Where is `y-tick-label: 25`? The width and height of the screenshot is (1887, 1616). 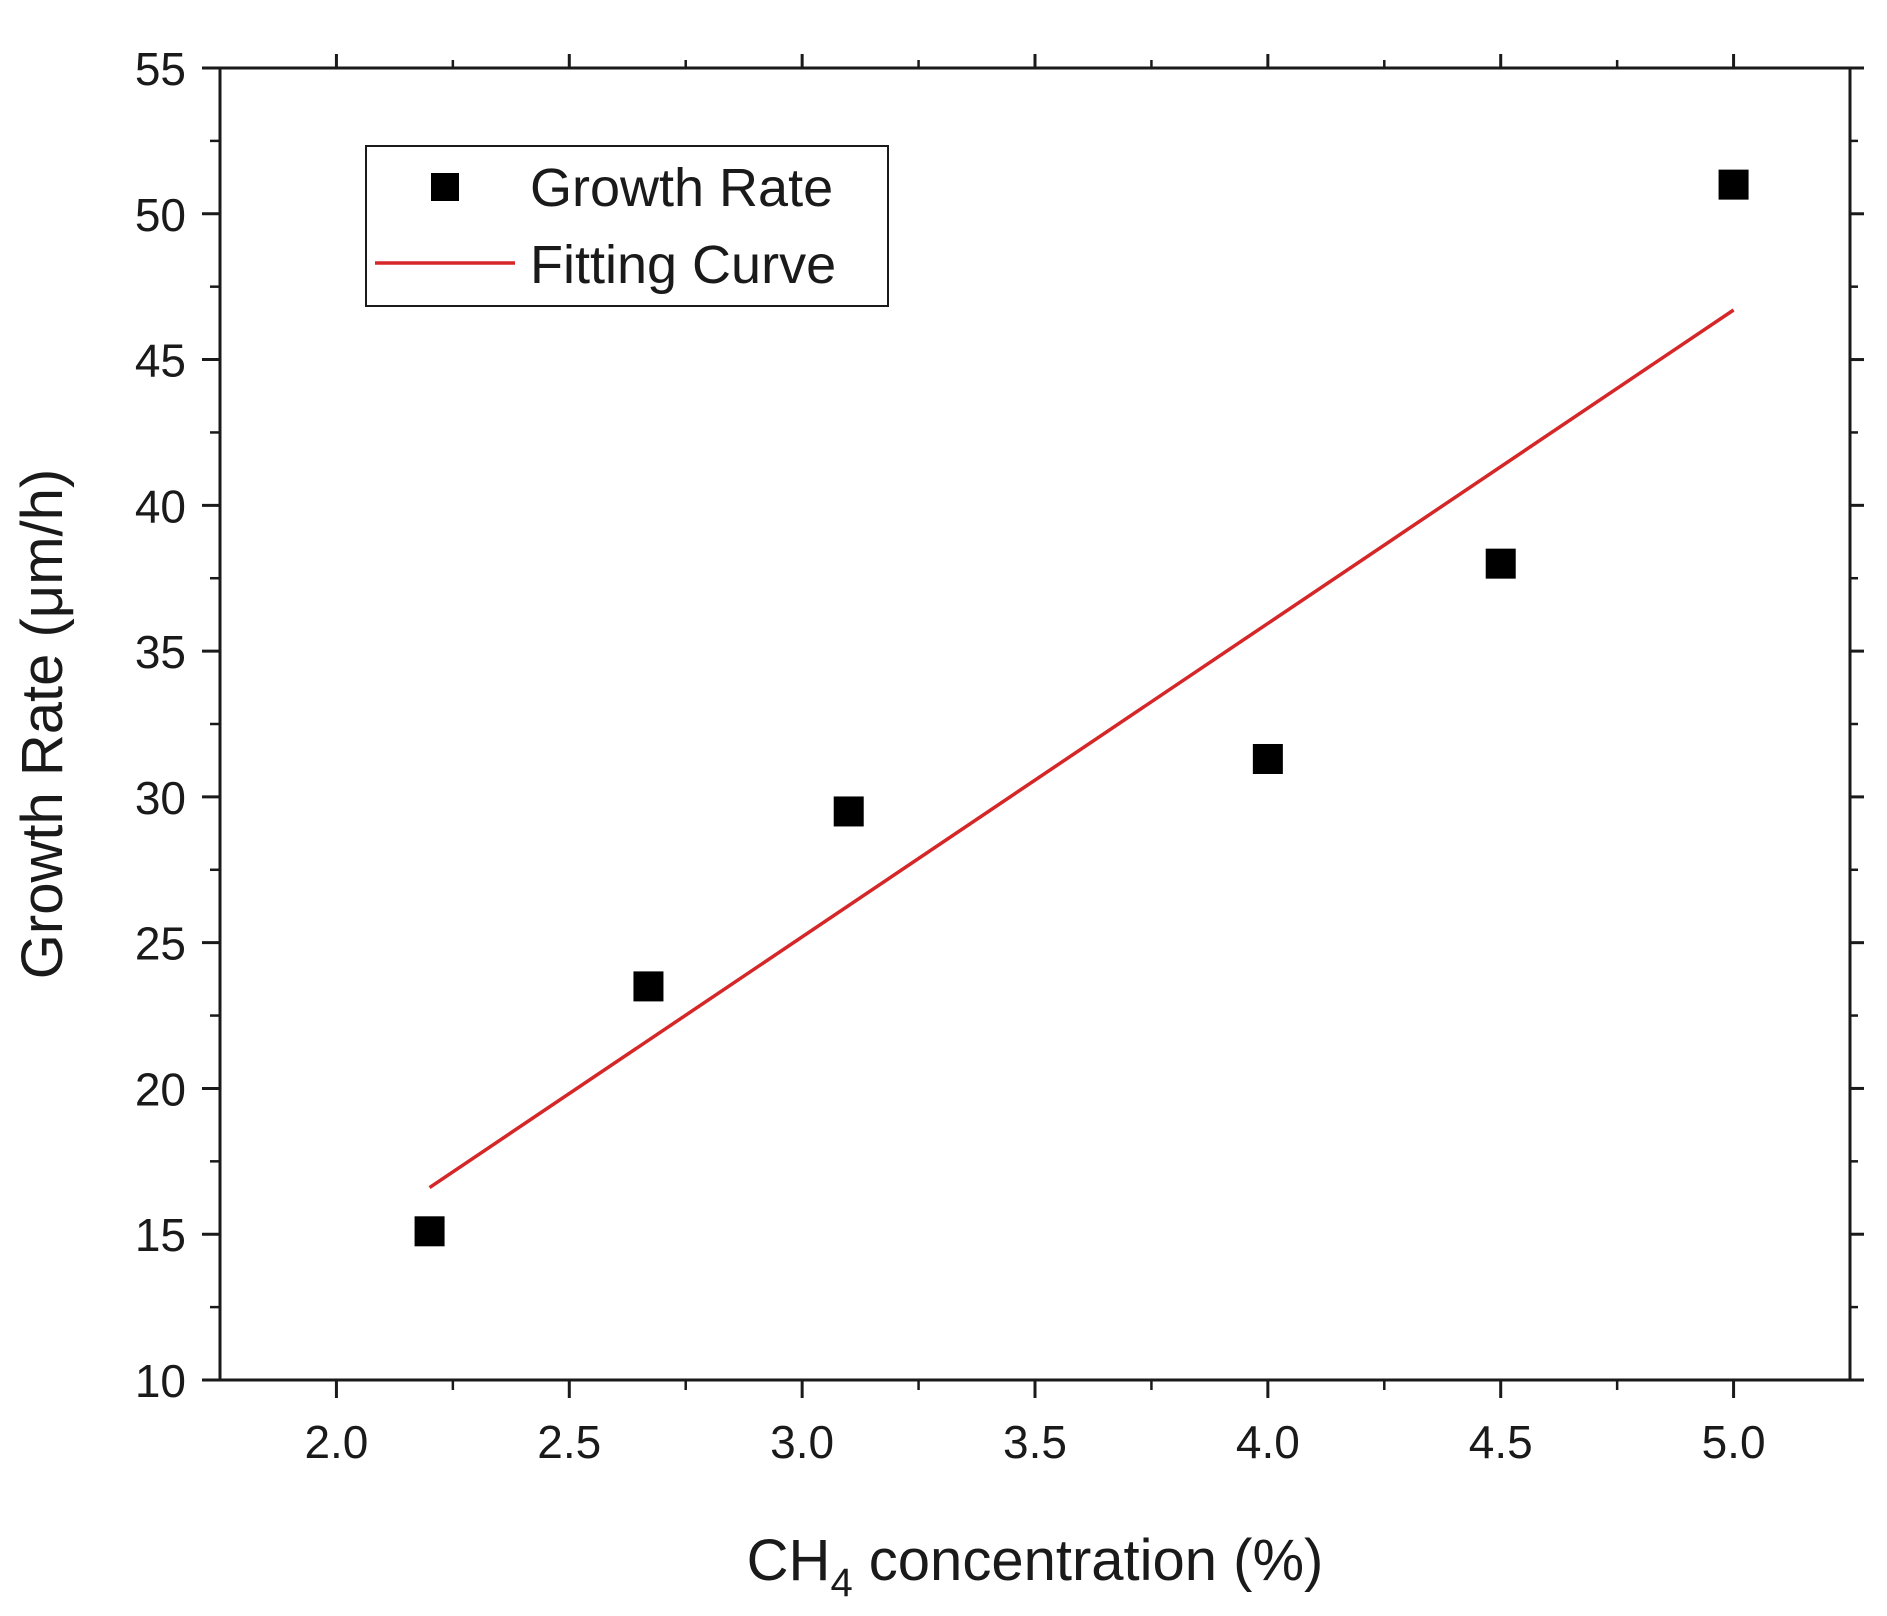
y-tick-label: 25 is located at coordinates (160, 944).